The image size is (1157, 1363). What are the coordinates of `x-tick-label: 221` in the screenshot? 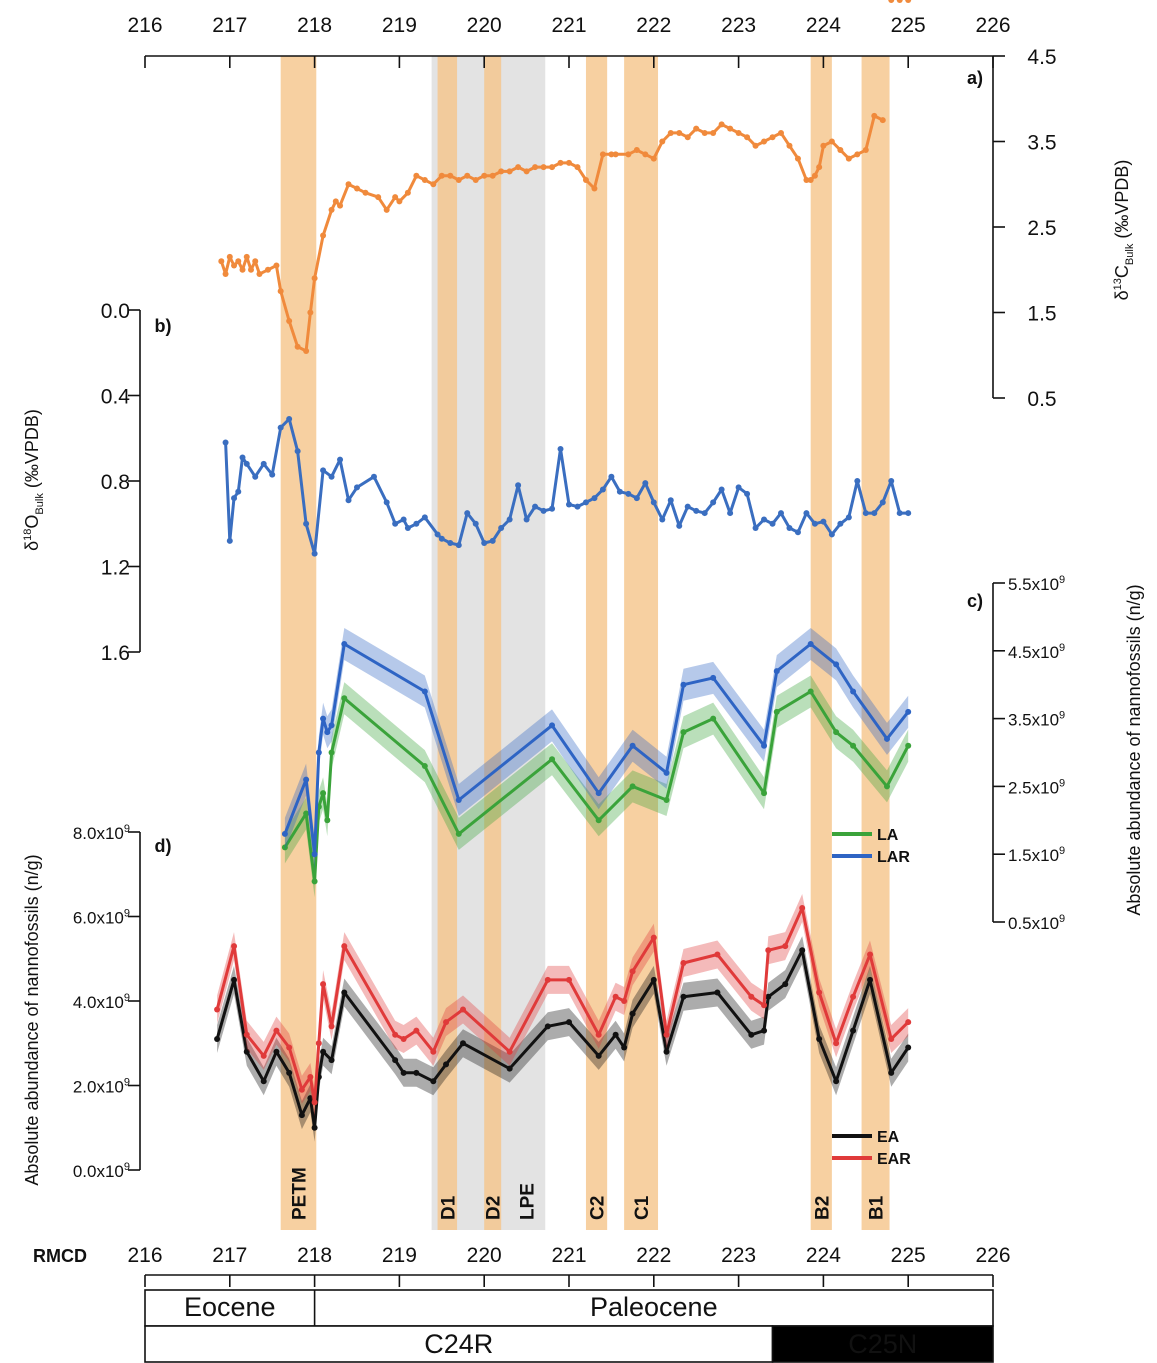 It's located at (568, 1255).